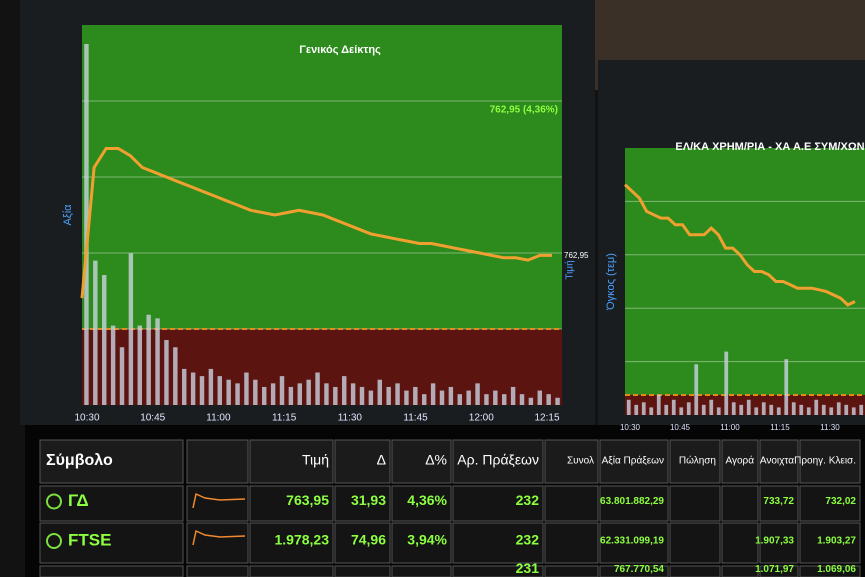 The width and height of the screenshot is (865, 577). What do you see at coordinates (570, 269) in the screenshot?
I see `y2-axis-label: Τιμή` at bounding box center [570, 269].